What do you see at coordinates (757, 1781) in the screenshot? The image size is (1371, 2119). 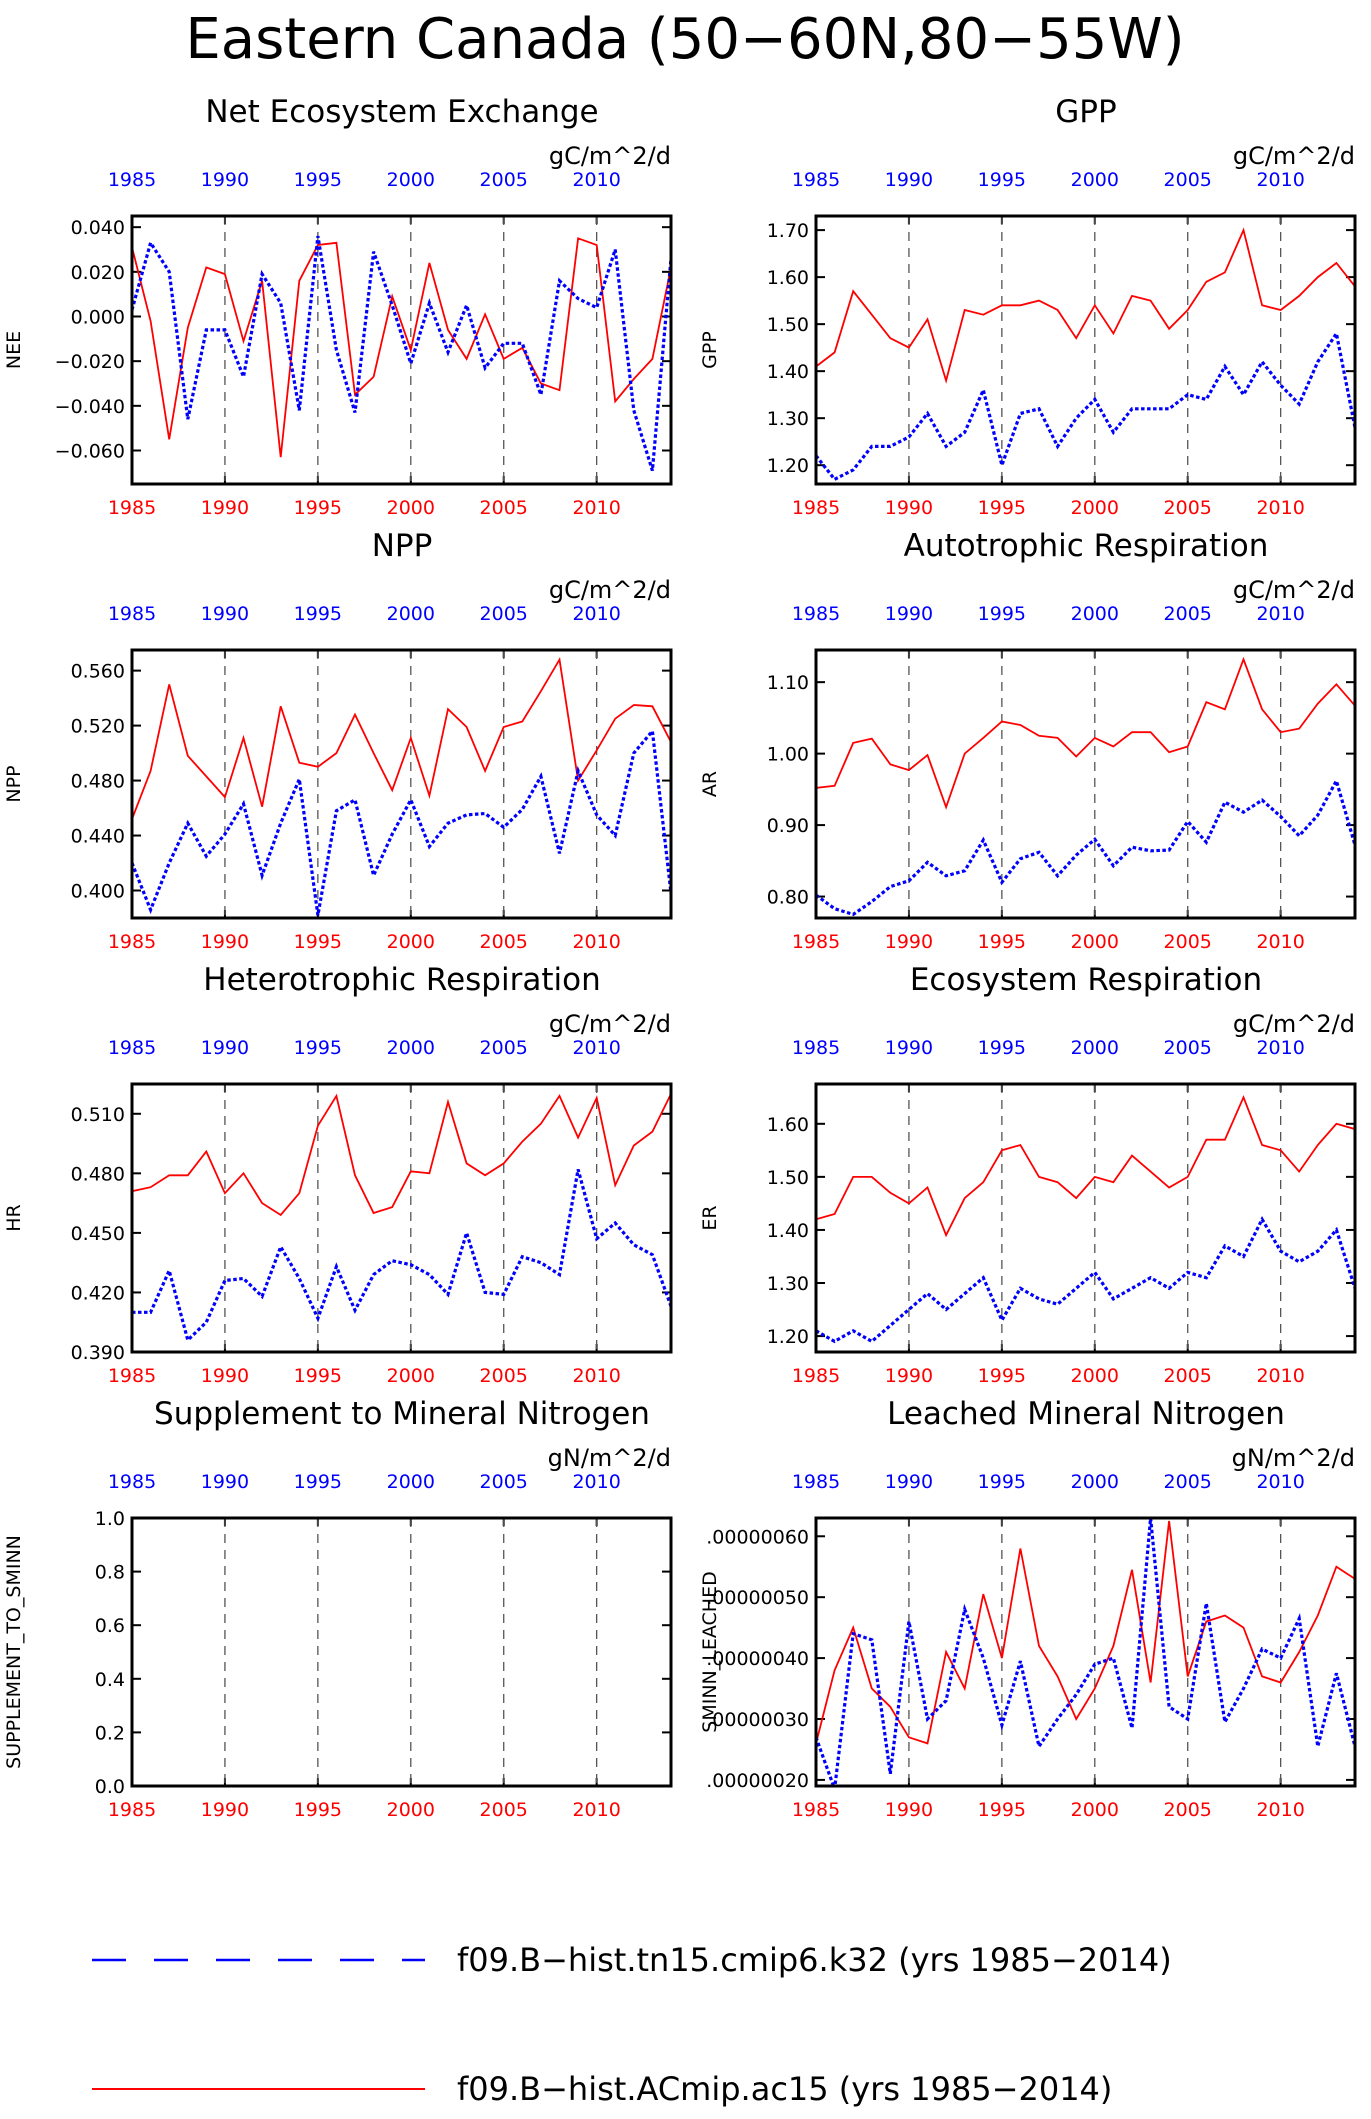 I see `y-tick-label: .00000020` at bounding box center [757, 1781].